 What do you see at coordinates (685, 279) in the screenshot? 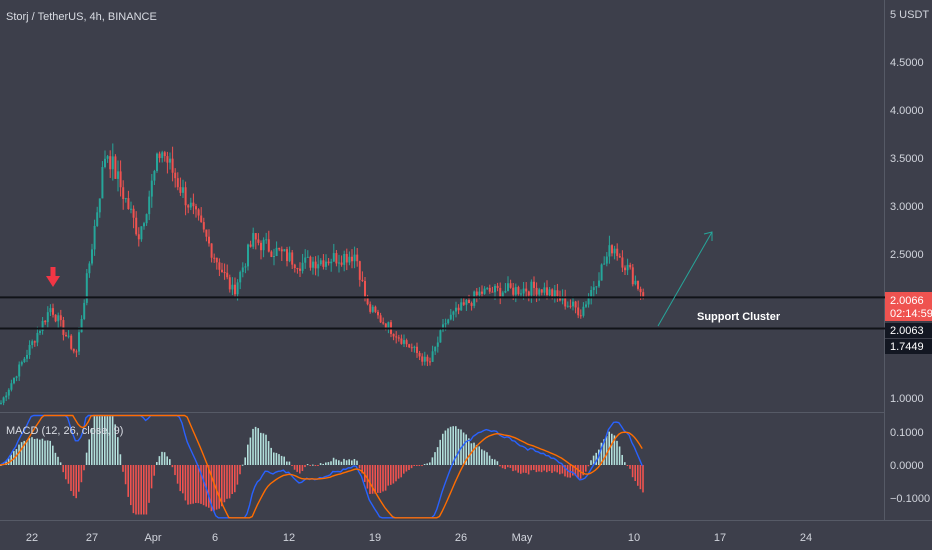
I see `projection-arrow` at bounding box center [685, 279].